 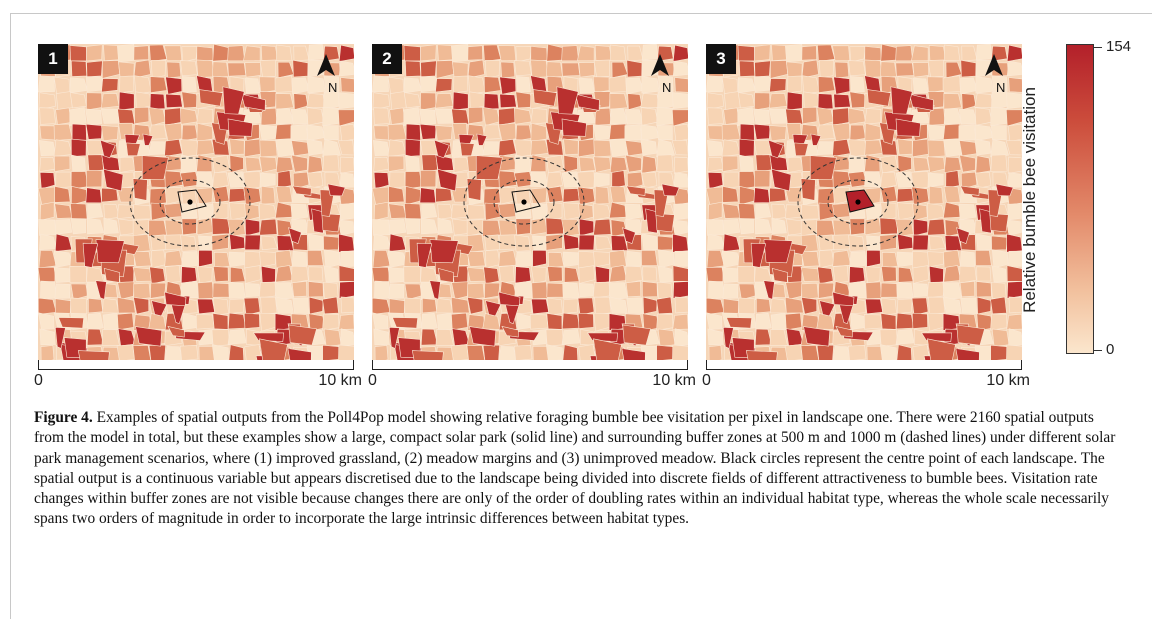 I want to click on frame-left-border, so click(x=10, y=316).